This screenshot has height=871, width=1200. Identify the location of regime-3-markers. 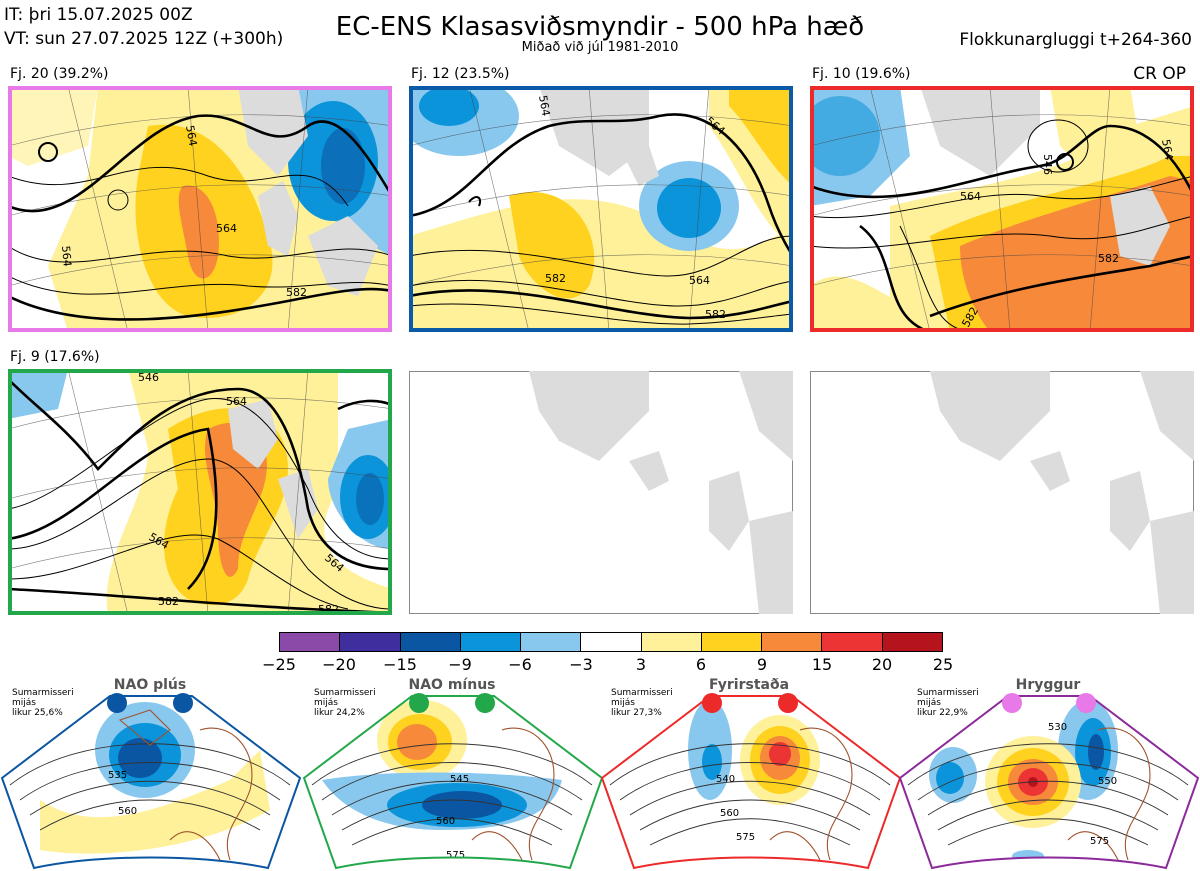
(750, 703).